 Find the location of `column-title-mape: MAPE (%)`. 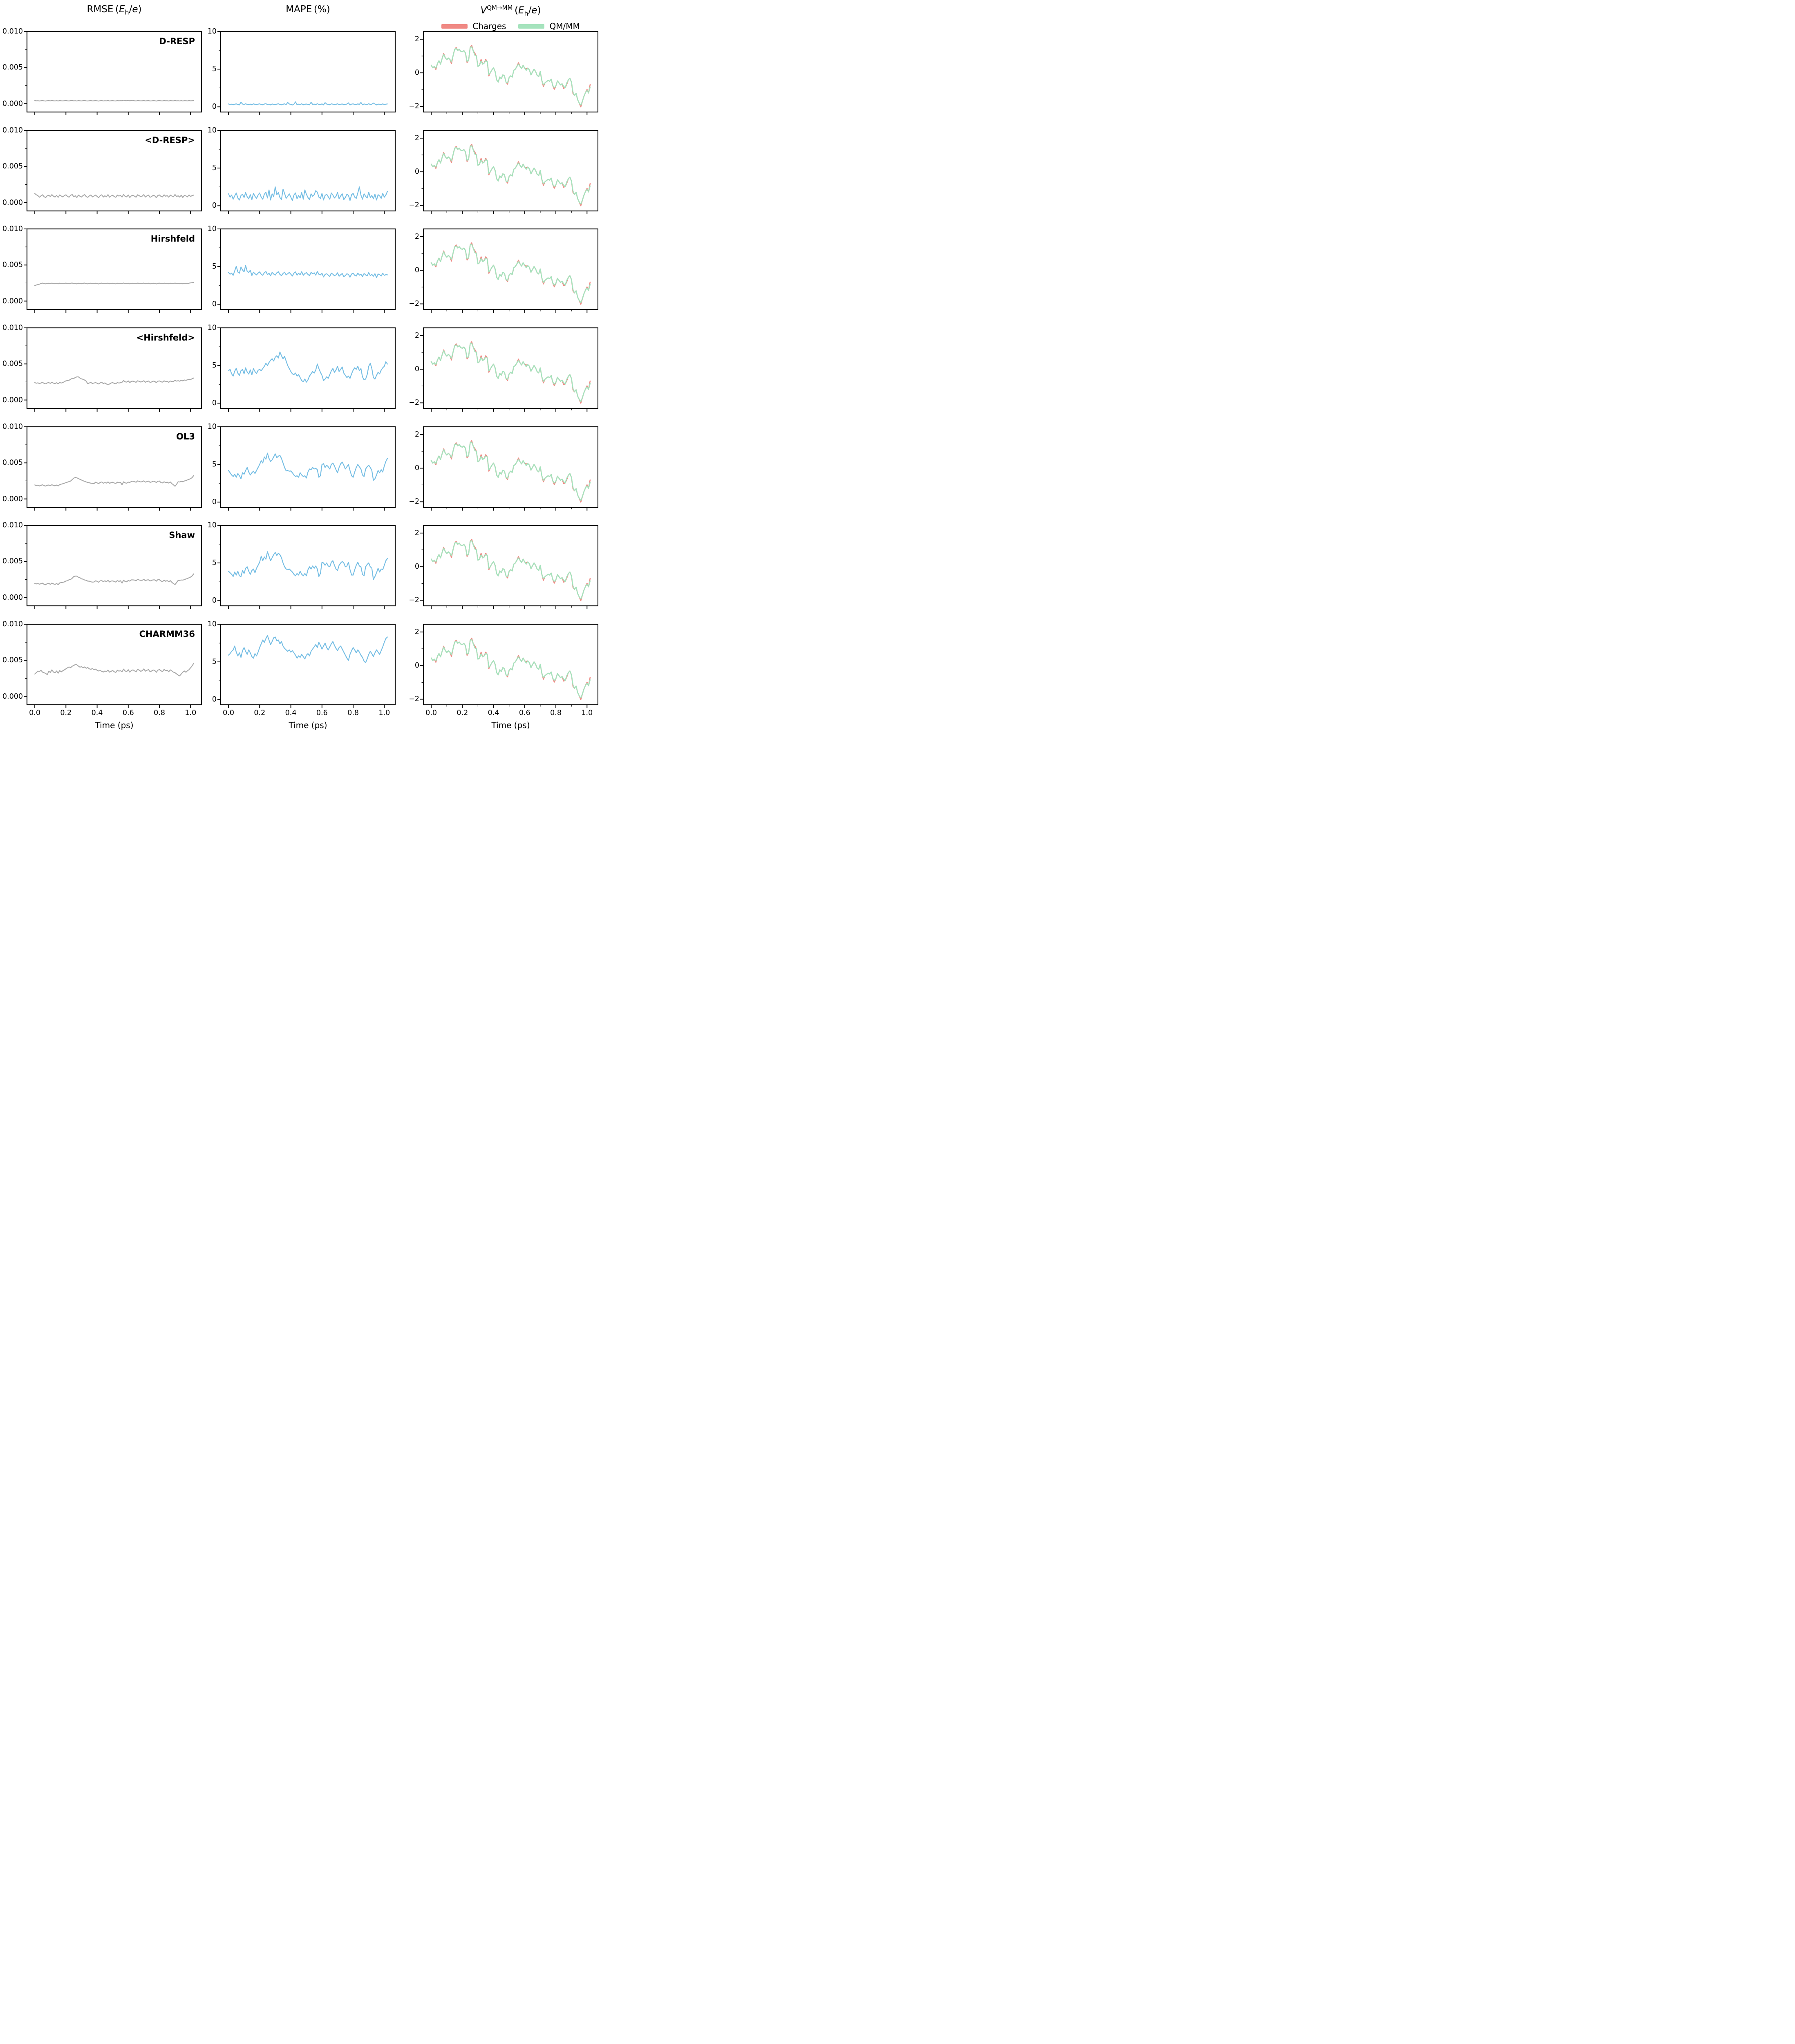

column-title-mape: MAPE (%) is located at coordinates (308, 10).